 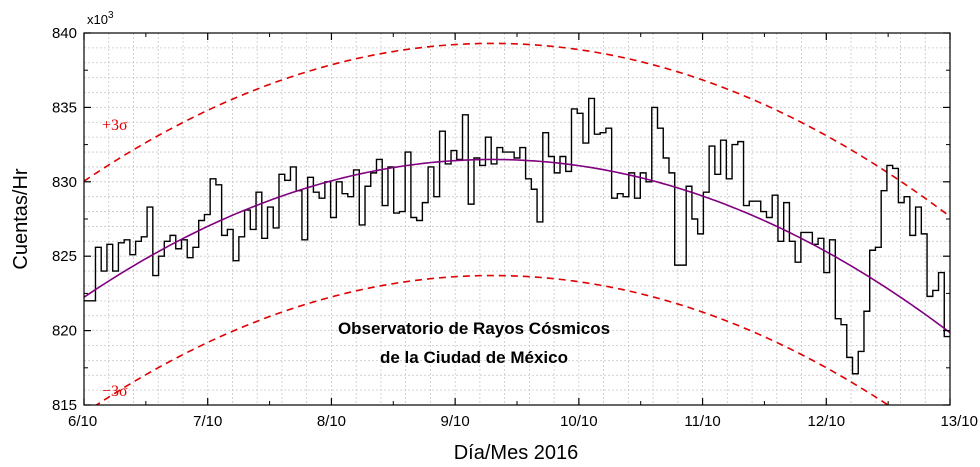 What do you see at coordinates (827, 421) in the screenshot?
I see `x-tick-label: 12/10` at bounding box center [827, 421].